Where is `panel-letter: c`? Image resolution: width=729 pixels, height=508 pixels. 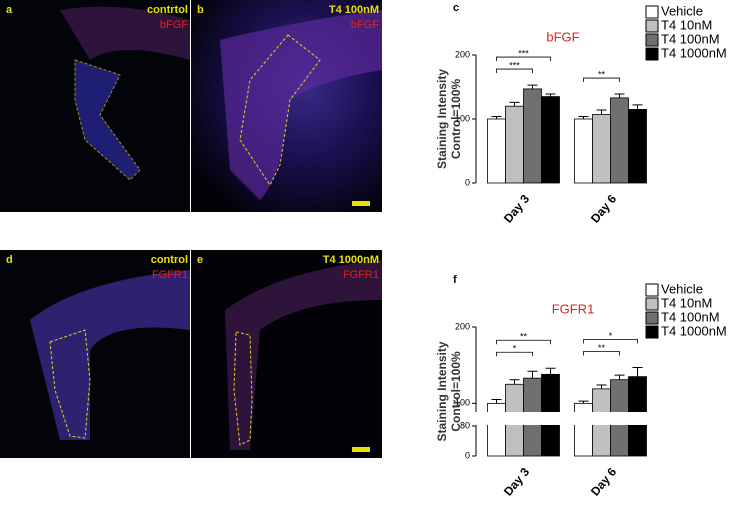
panel-letter: c is located at coordinates (456, 8).